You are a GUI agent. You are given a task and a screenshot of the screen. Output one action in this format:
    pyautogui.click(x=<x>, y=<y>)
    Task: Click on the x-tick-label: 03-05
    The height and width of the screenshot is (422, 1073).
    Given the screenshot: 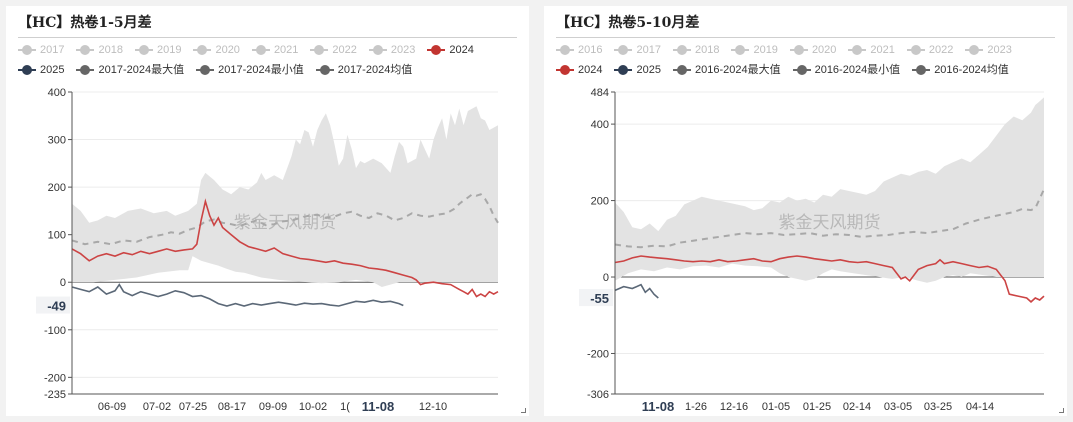 What is the action you would take?
    pyautogui.click(x=898, y=407)
    